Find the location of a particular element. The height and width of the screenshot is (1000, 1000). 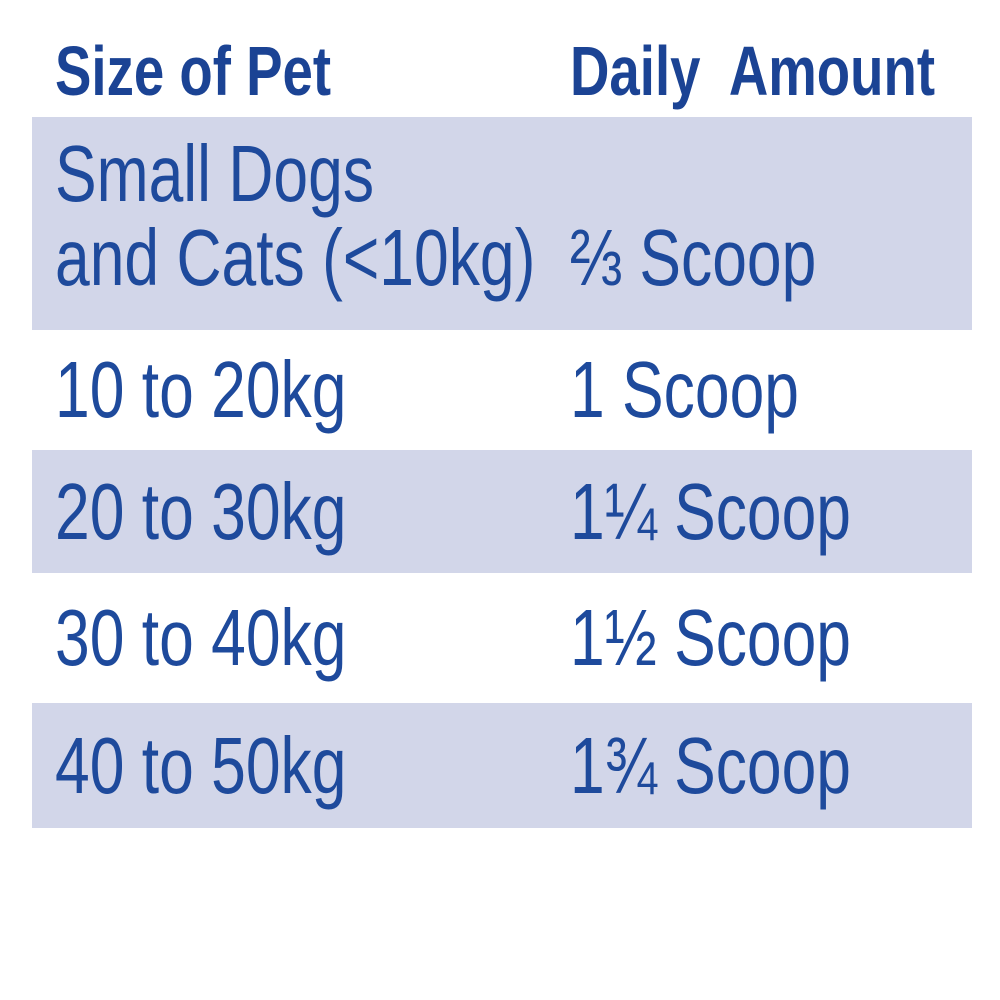

cell-size: 10 to 20kg is located at coordinates (312, 390).